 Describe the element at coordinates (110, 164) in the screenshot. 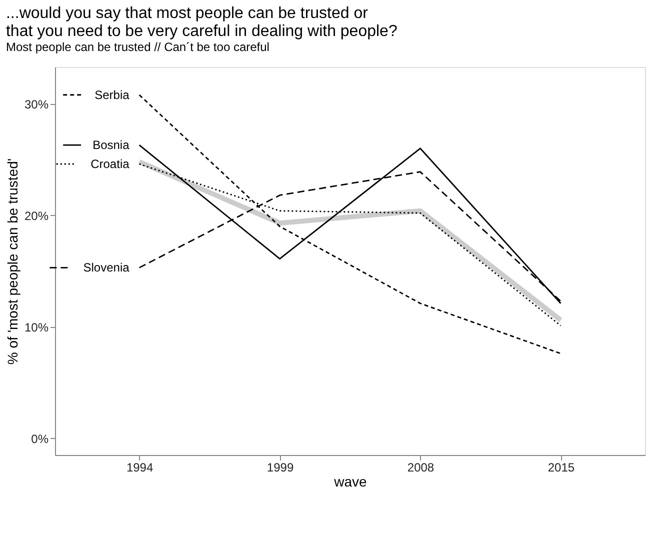

I see `legend-label: Croatia` at that location.